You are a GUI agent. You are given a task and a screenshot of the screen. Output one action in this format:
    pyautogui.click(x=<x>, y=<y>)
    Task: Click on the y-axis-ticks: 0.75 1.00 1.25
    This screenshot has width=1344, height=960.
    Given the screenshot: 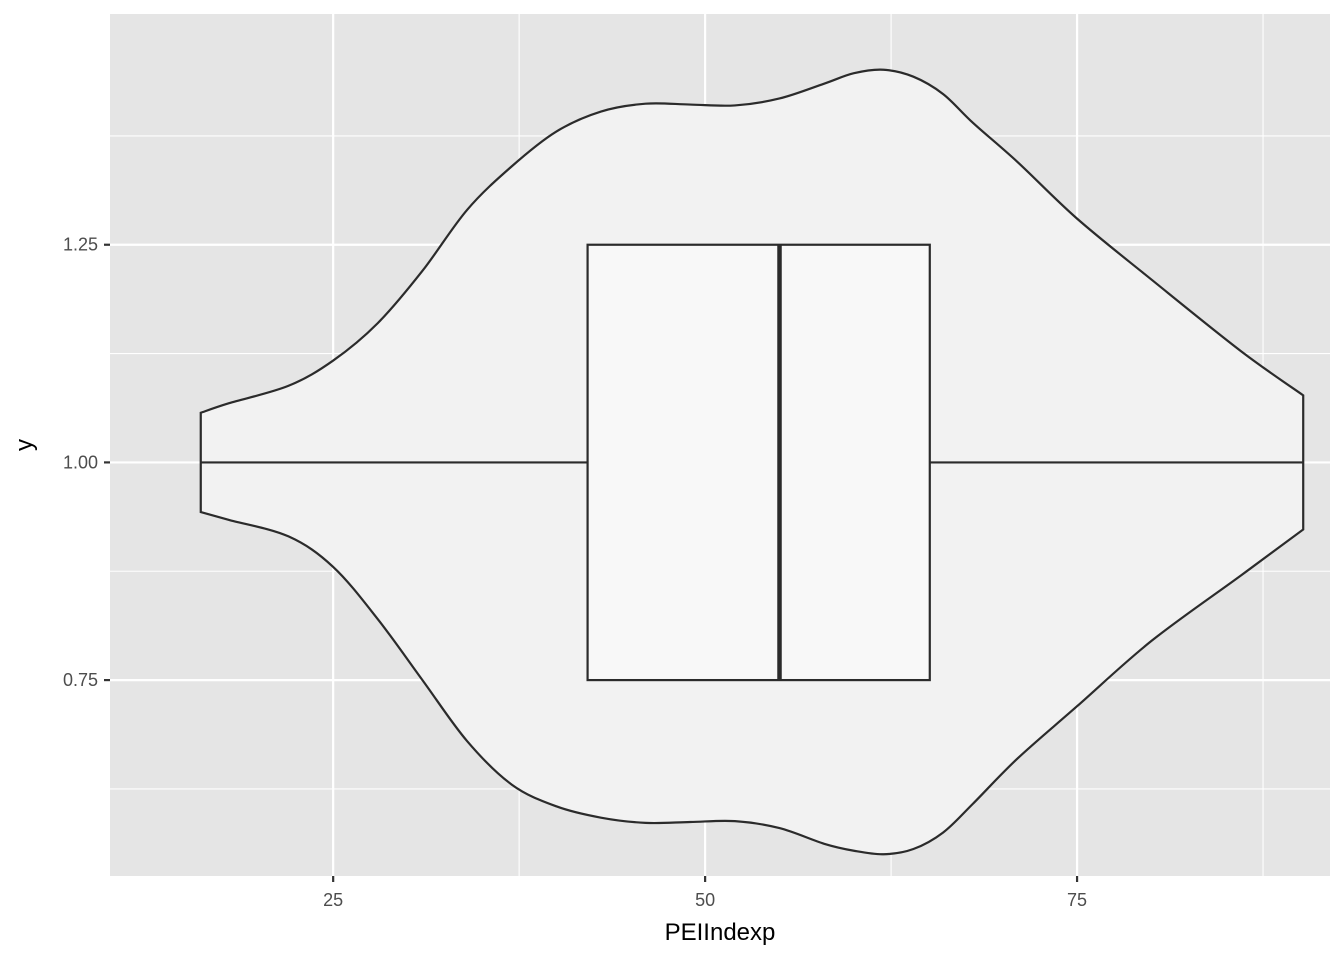 What is the action you would take?
    pyautogui.click(x=86, y=462)
    